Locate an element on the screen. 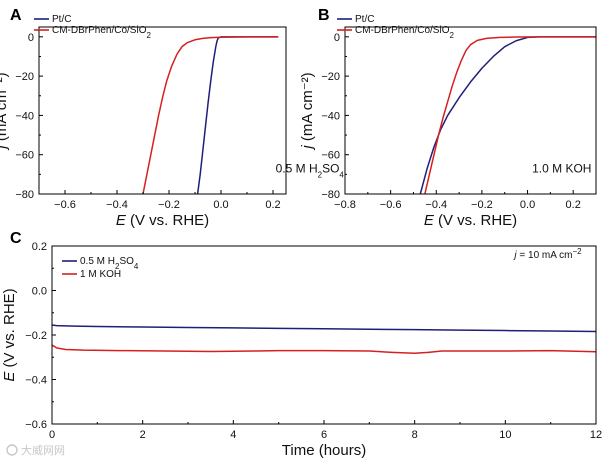 Image resolution: width=603 pixels, height=464 pixels. panel-annotation: j = 10 mA cm−2 is located at coordinates (547, 254).